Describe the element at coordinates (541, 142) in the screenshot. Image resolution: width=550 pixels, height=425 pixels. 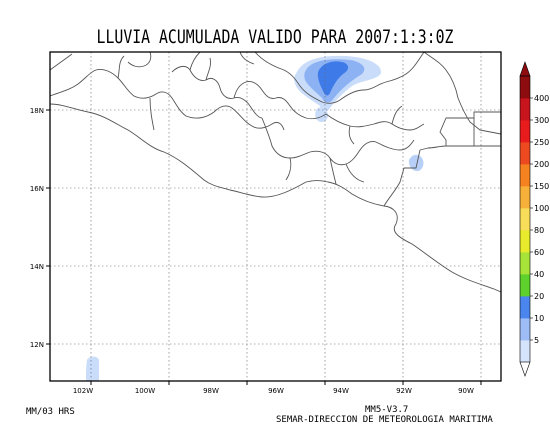
I see `colorbar-level-label: 250` at that location.